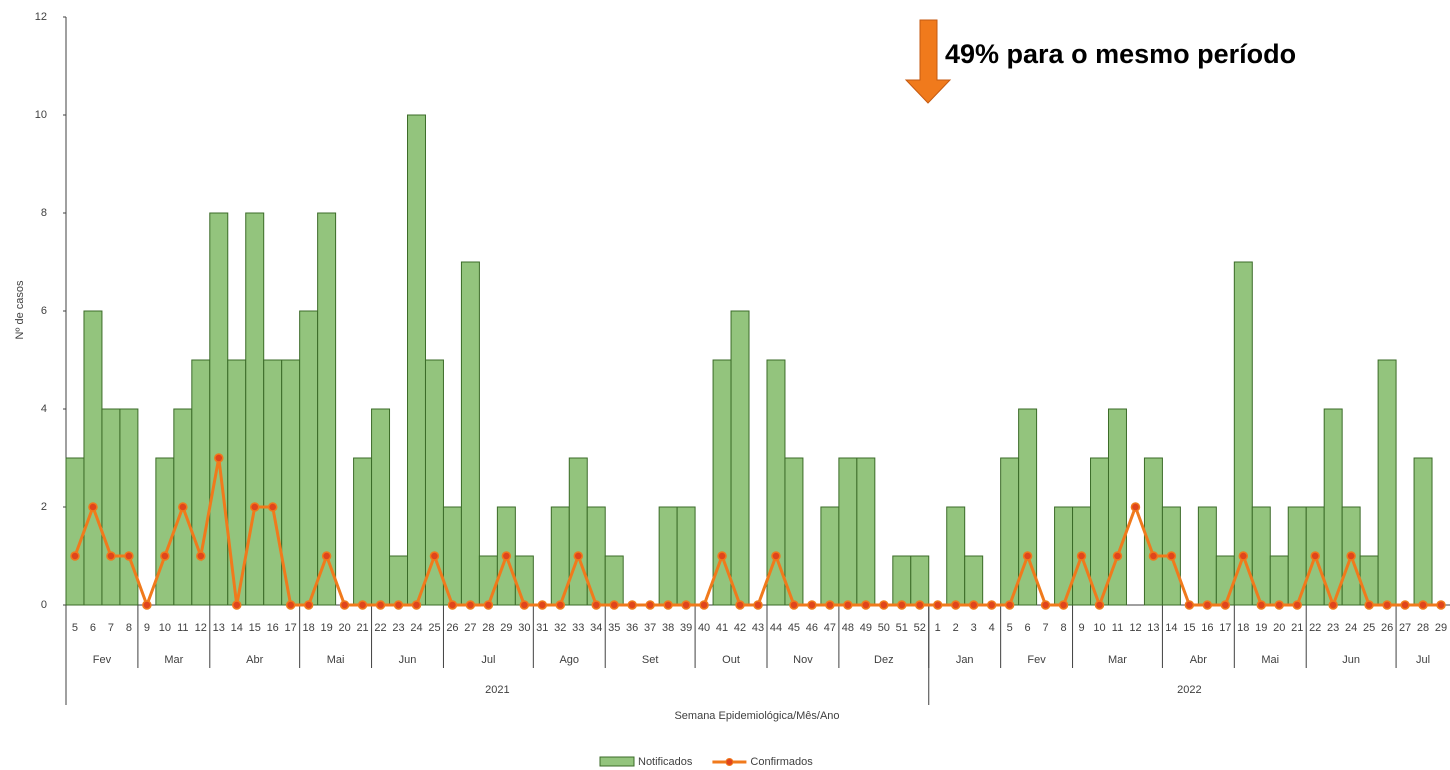 This screenshot has width=1450, height=770. Describe the element at coordinates (902, 628) in the screenshot. I see `x-tick-label: 51` at that location.